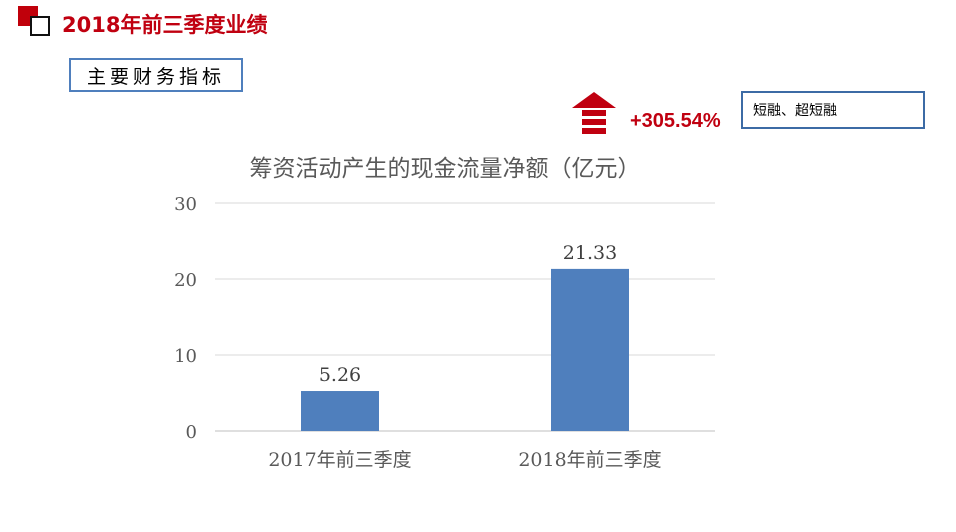  Describe the element at coordinates (590, 253) in the screenshot. I see `data-label: 21.33` at that location.